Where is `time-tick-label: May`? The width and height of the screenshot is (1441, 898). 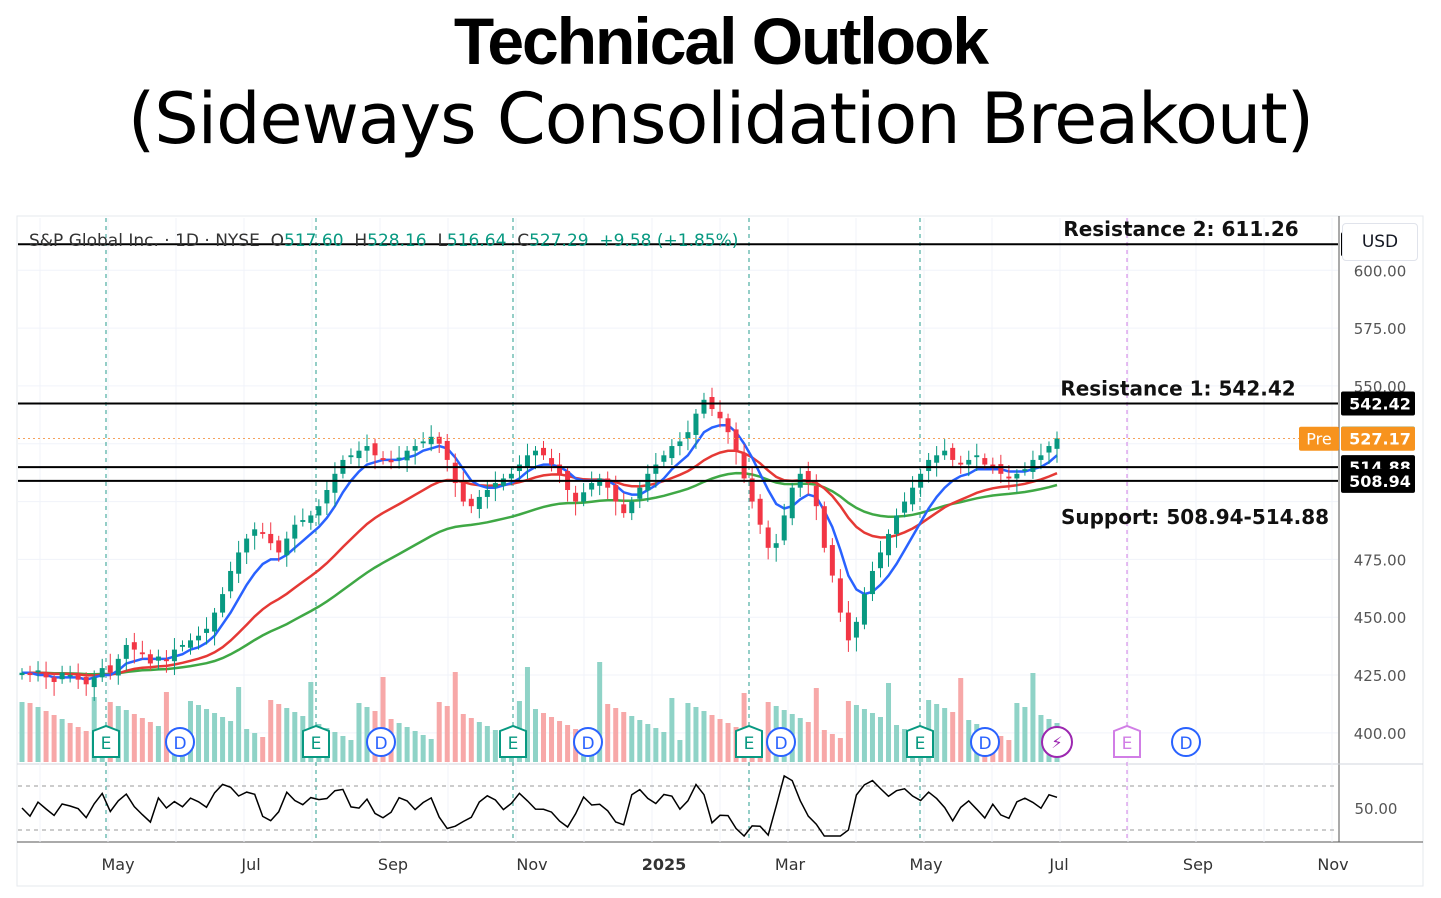 time-tick-label: May is located at coordinates (117, 864).